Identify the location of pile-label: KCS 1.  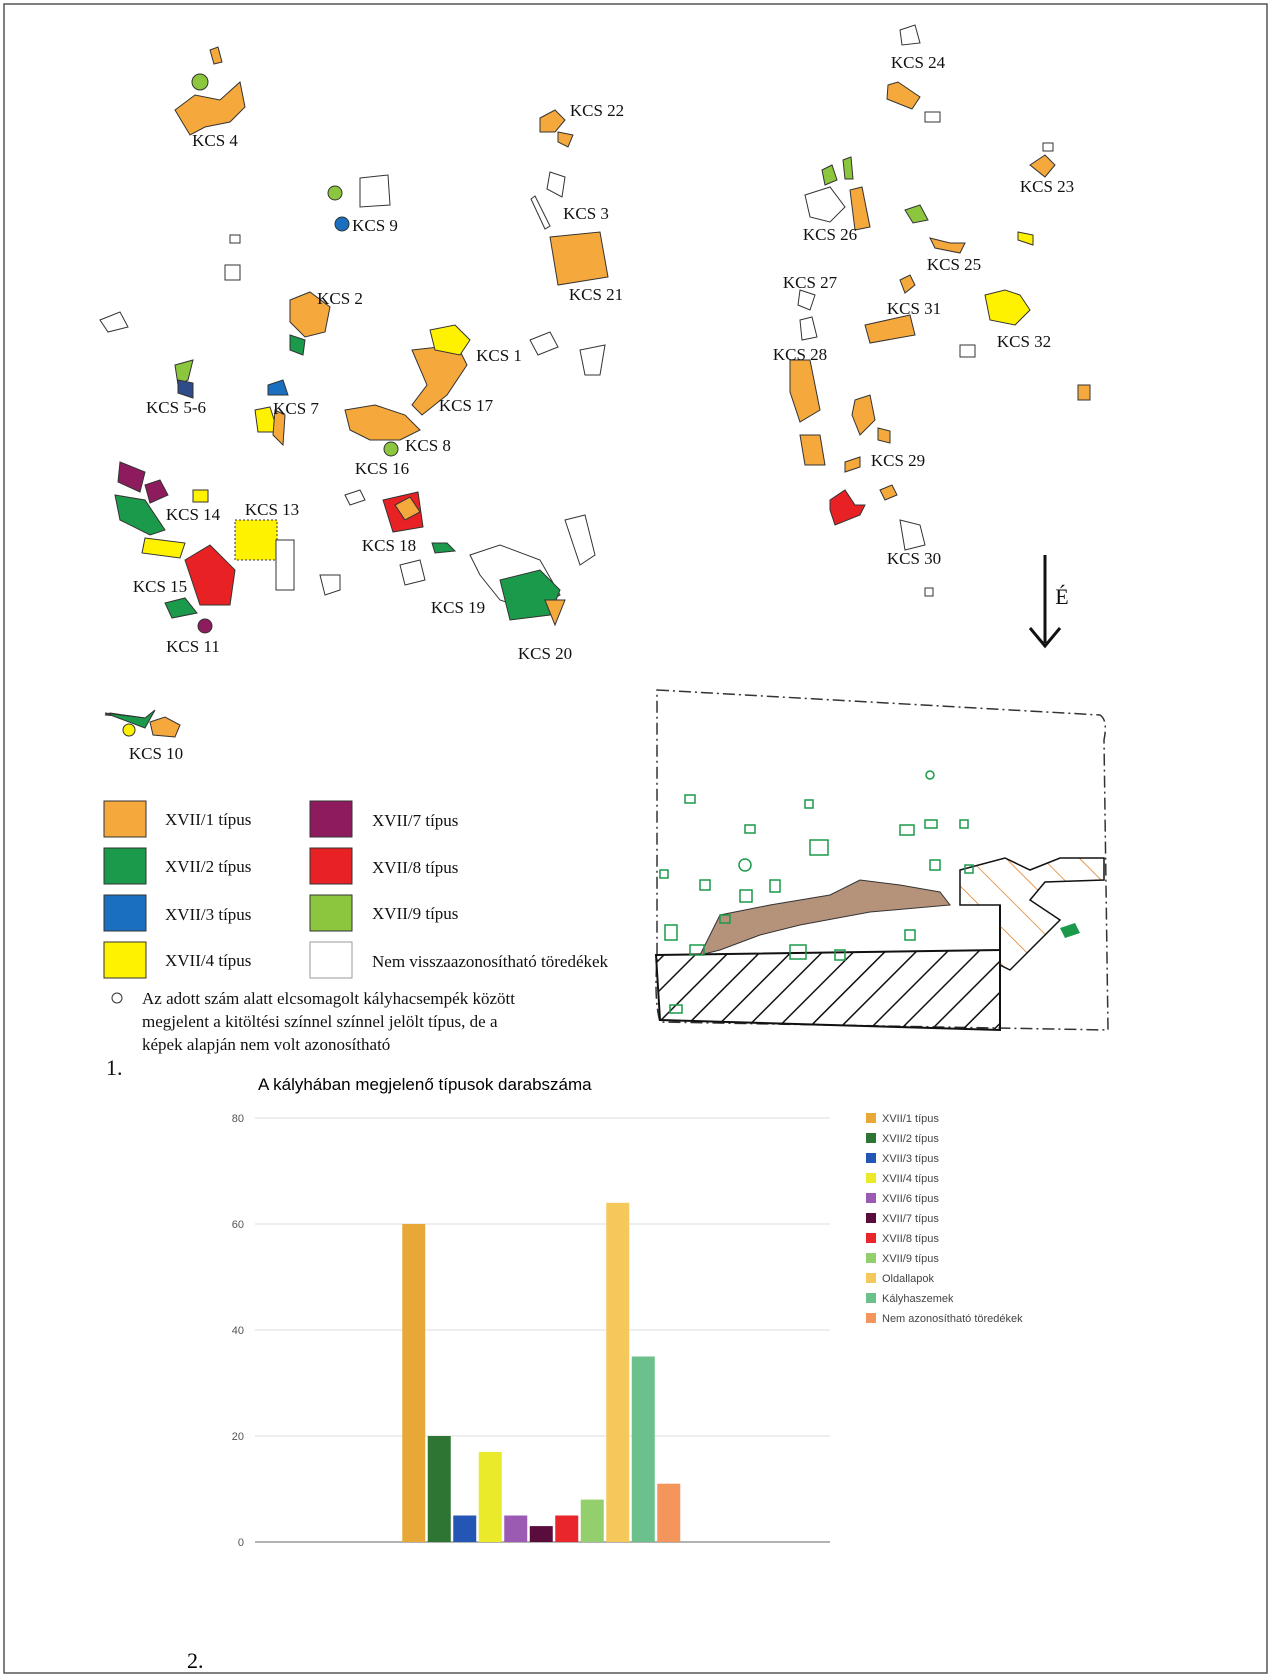
(499, 355).